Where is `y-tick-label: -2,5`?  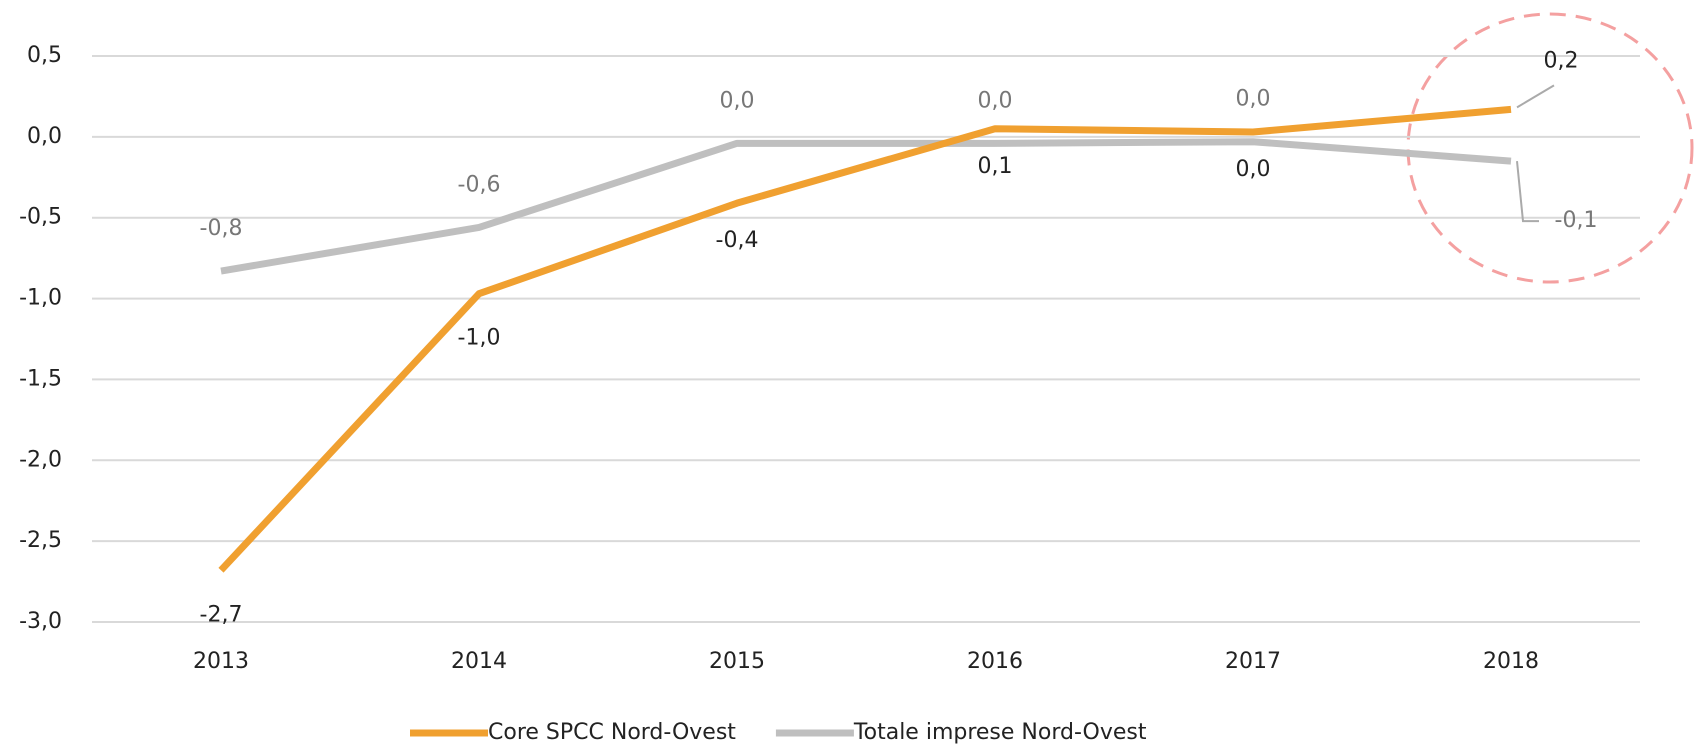 y-tick-label: -2,5 is located at coordinates (40, 540).